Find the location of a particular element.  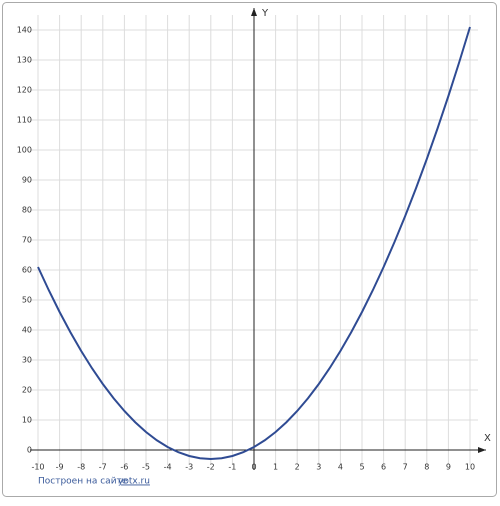

x-tick-label: -4 is located at coordinates (168, 467).